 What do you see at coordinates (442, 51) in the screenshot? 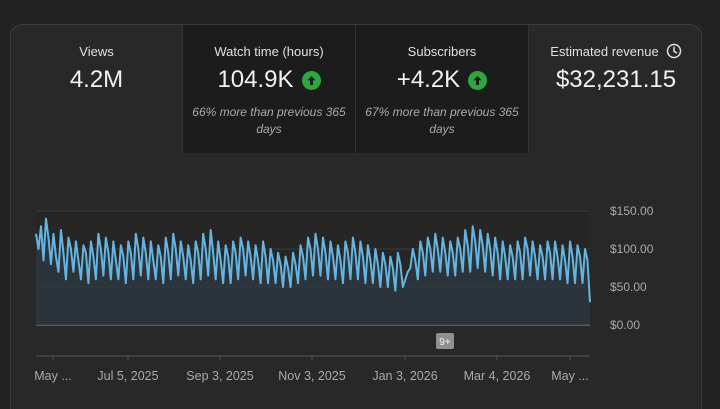
I see `metric-label: Subscribers` at bounding box center [442, 51].